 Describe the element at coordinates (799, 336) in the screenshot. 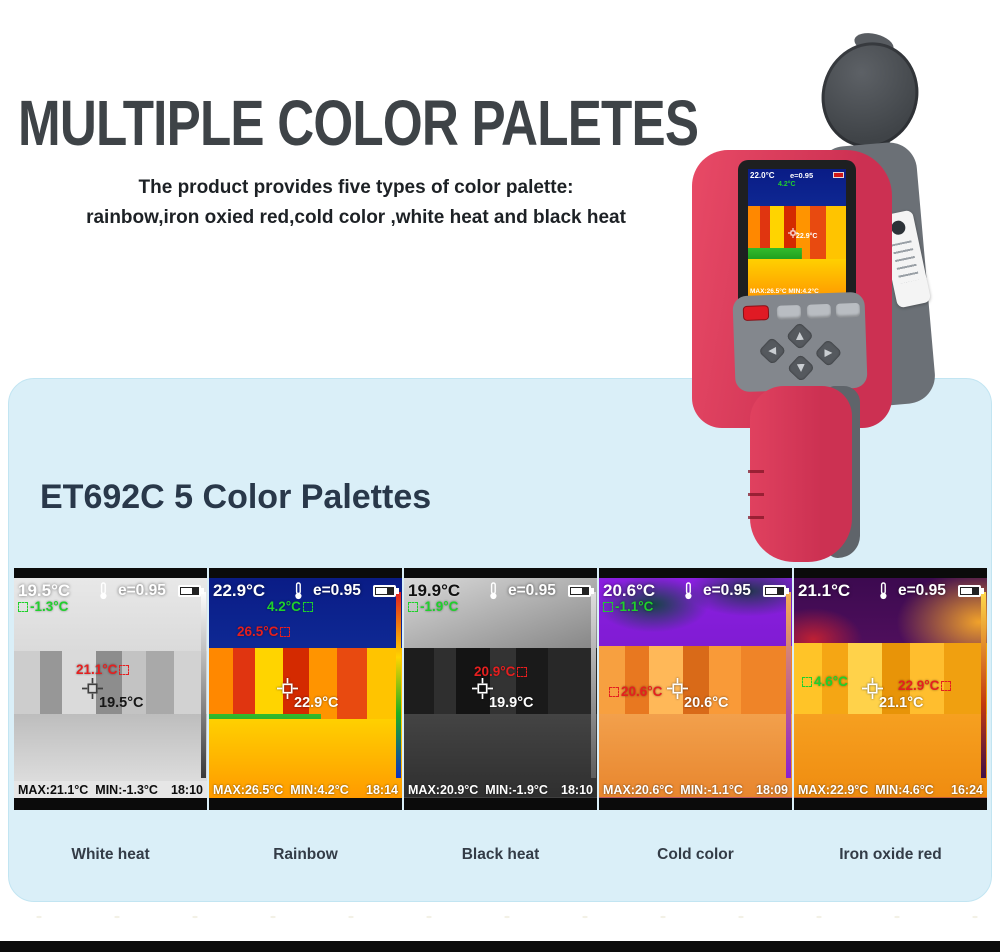

I see `camera-dpad-up` at that location.